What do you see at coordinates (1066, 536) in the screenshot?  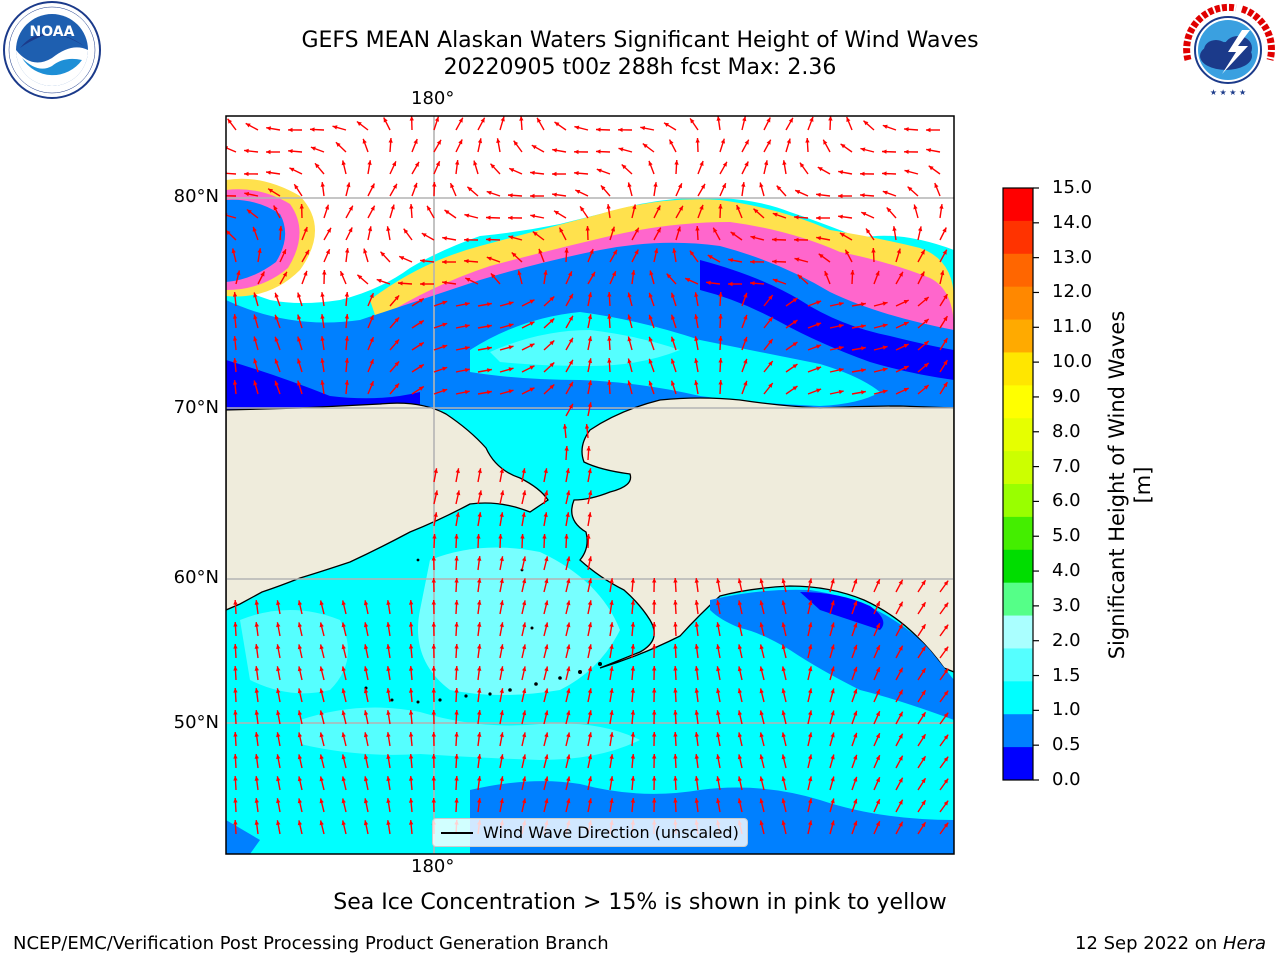 I see `colorbar-tick-label: 5.0` at bounding box center [1066, 536].